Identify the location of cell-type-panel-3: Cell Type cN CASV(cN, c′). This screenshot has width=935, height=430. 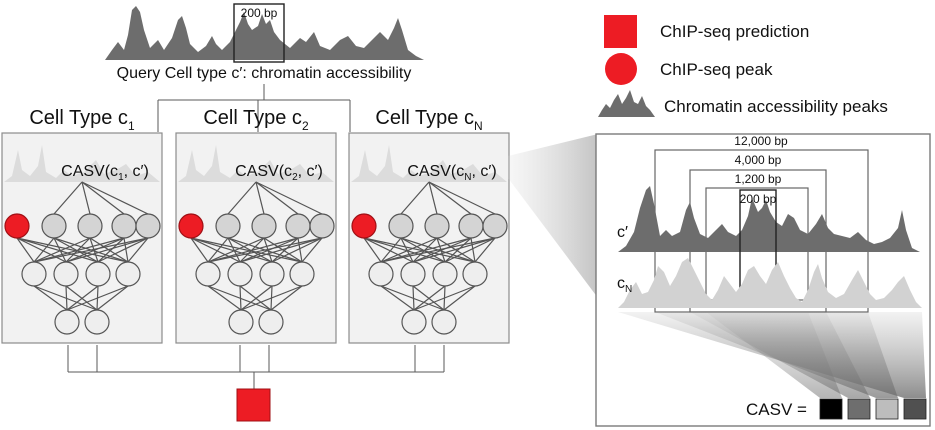
(429, 225).